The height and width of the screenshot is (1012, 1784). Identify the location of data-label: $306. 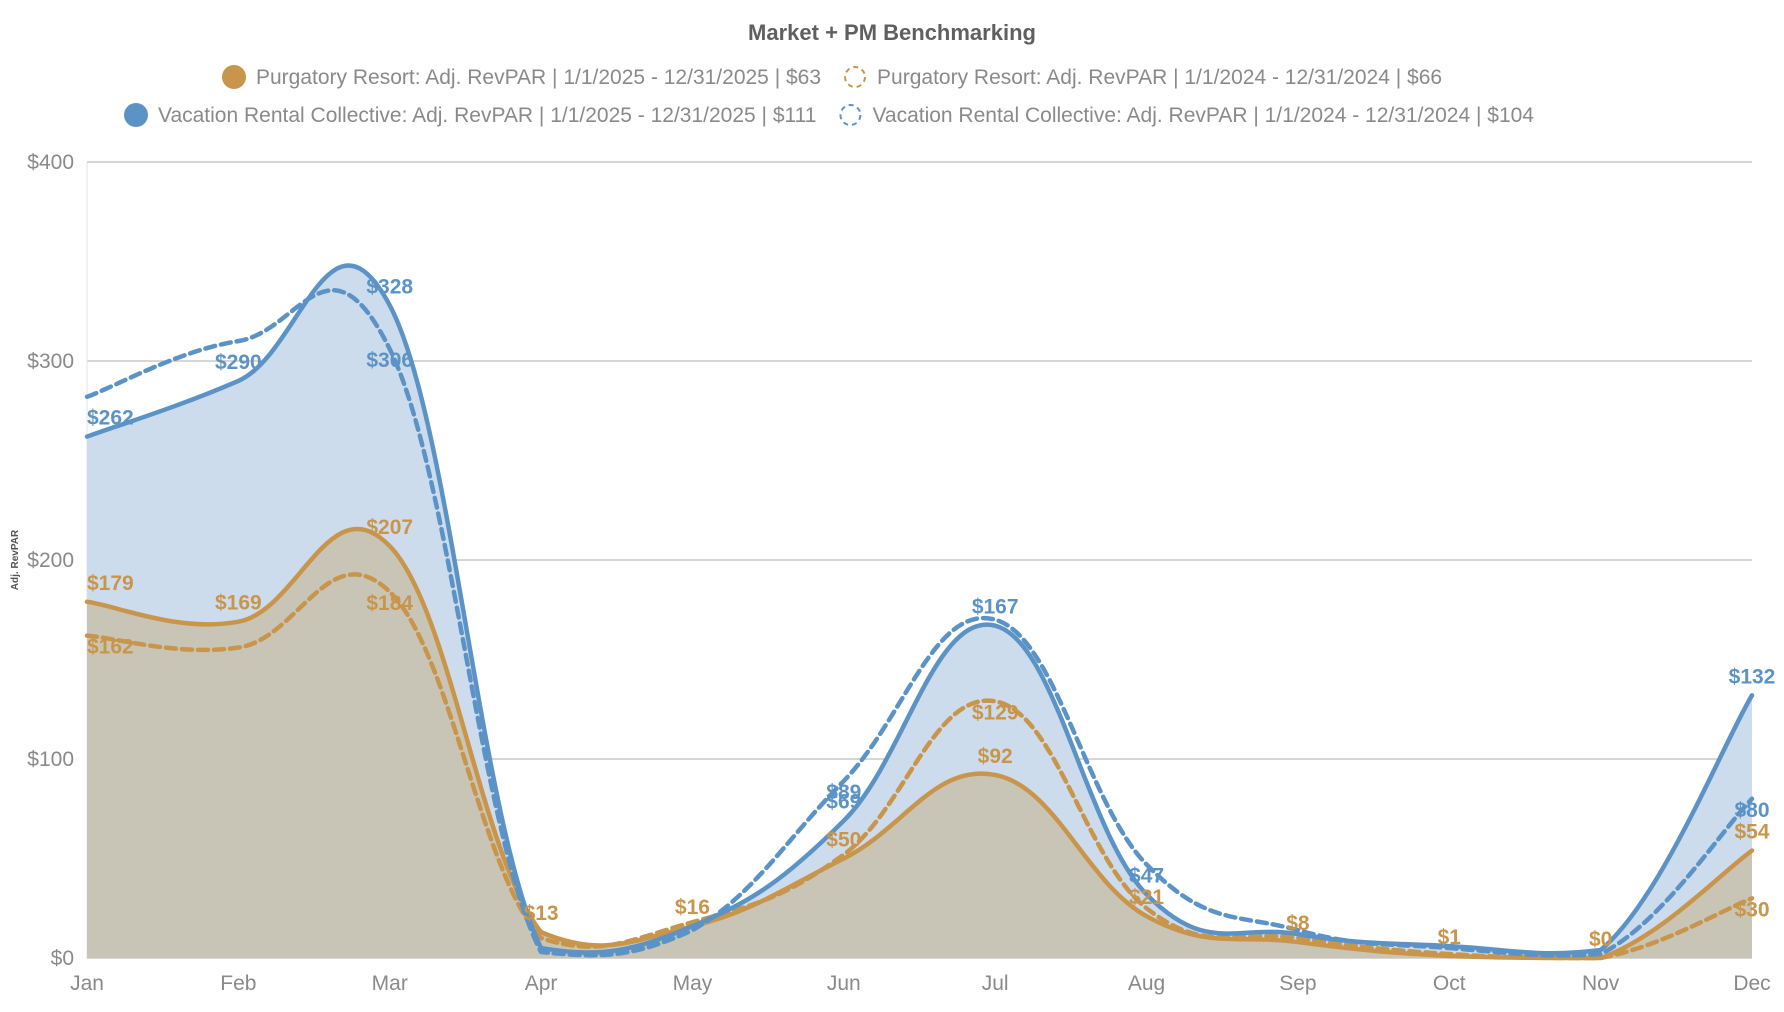
(389, 360).